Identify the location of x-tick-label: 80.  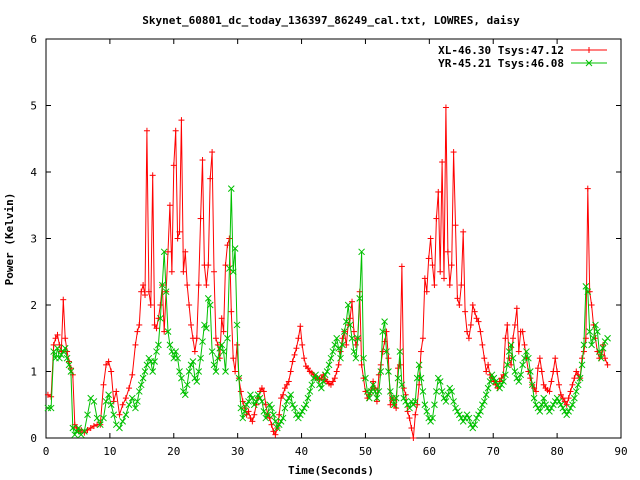
(556, 451).